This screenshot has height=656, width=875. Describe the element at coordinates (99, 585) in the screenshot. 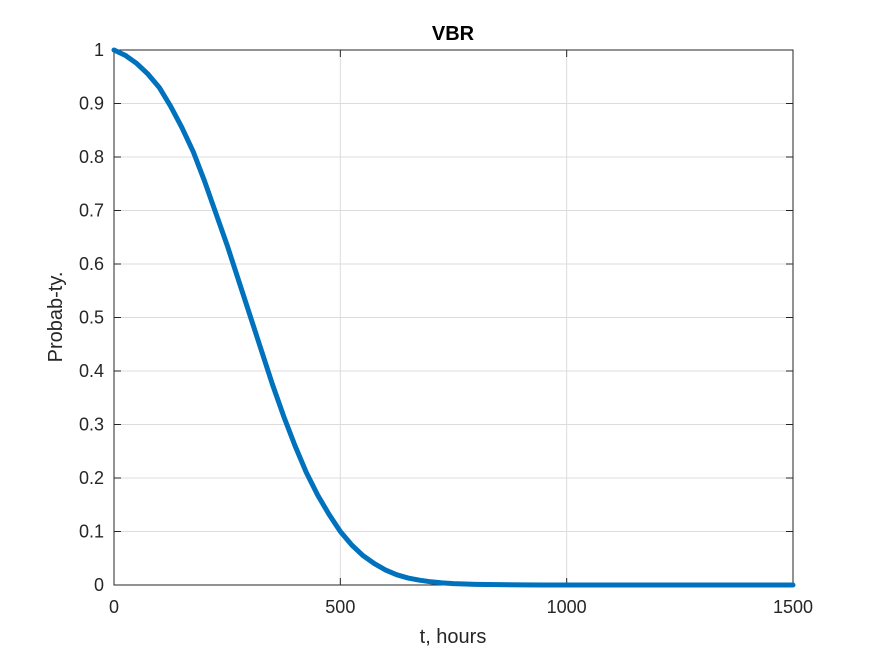

I see `y-tick-label: 0` at that location.